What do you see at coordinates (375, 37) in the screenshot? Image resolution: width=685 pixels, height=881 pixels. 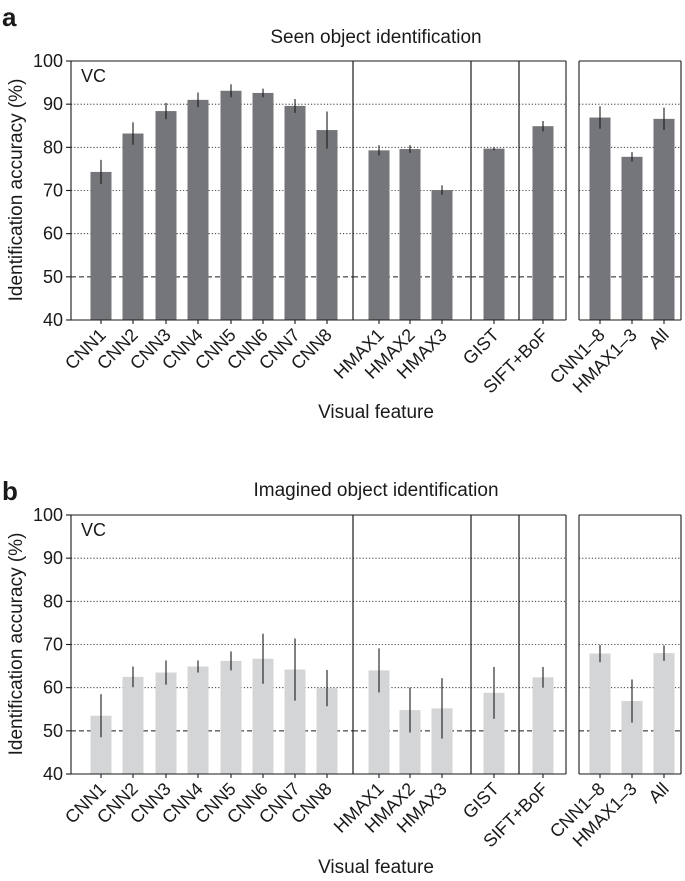 I see `chart-title: Seen object identification` at bounding box center [375, 37].